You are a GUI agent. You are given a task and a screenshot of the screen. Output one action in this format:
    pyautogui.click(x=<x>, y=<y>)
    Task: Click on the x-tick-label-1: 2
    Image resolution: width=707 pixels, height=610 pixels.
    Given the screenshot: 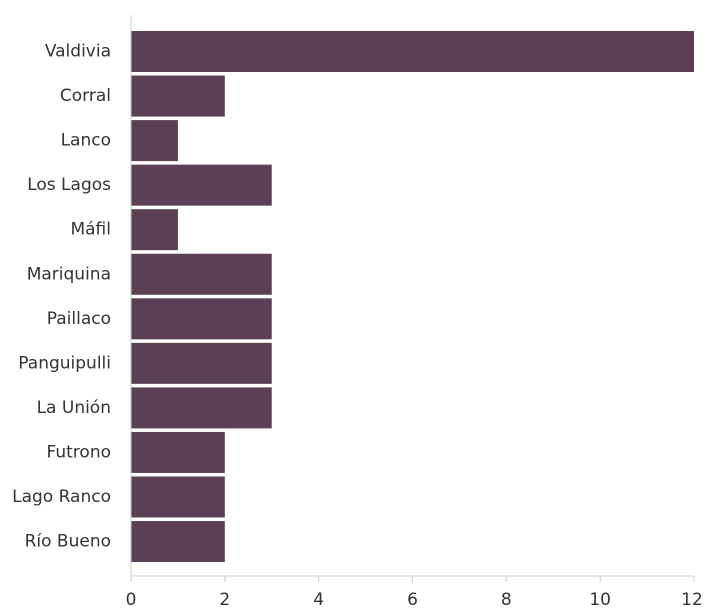 What is the action you would take?
    pyautogui.click(x=224, y=600)
    